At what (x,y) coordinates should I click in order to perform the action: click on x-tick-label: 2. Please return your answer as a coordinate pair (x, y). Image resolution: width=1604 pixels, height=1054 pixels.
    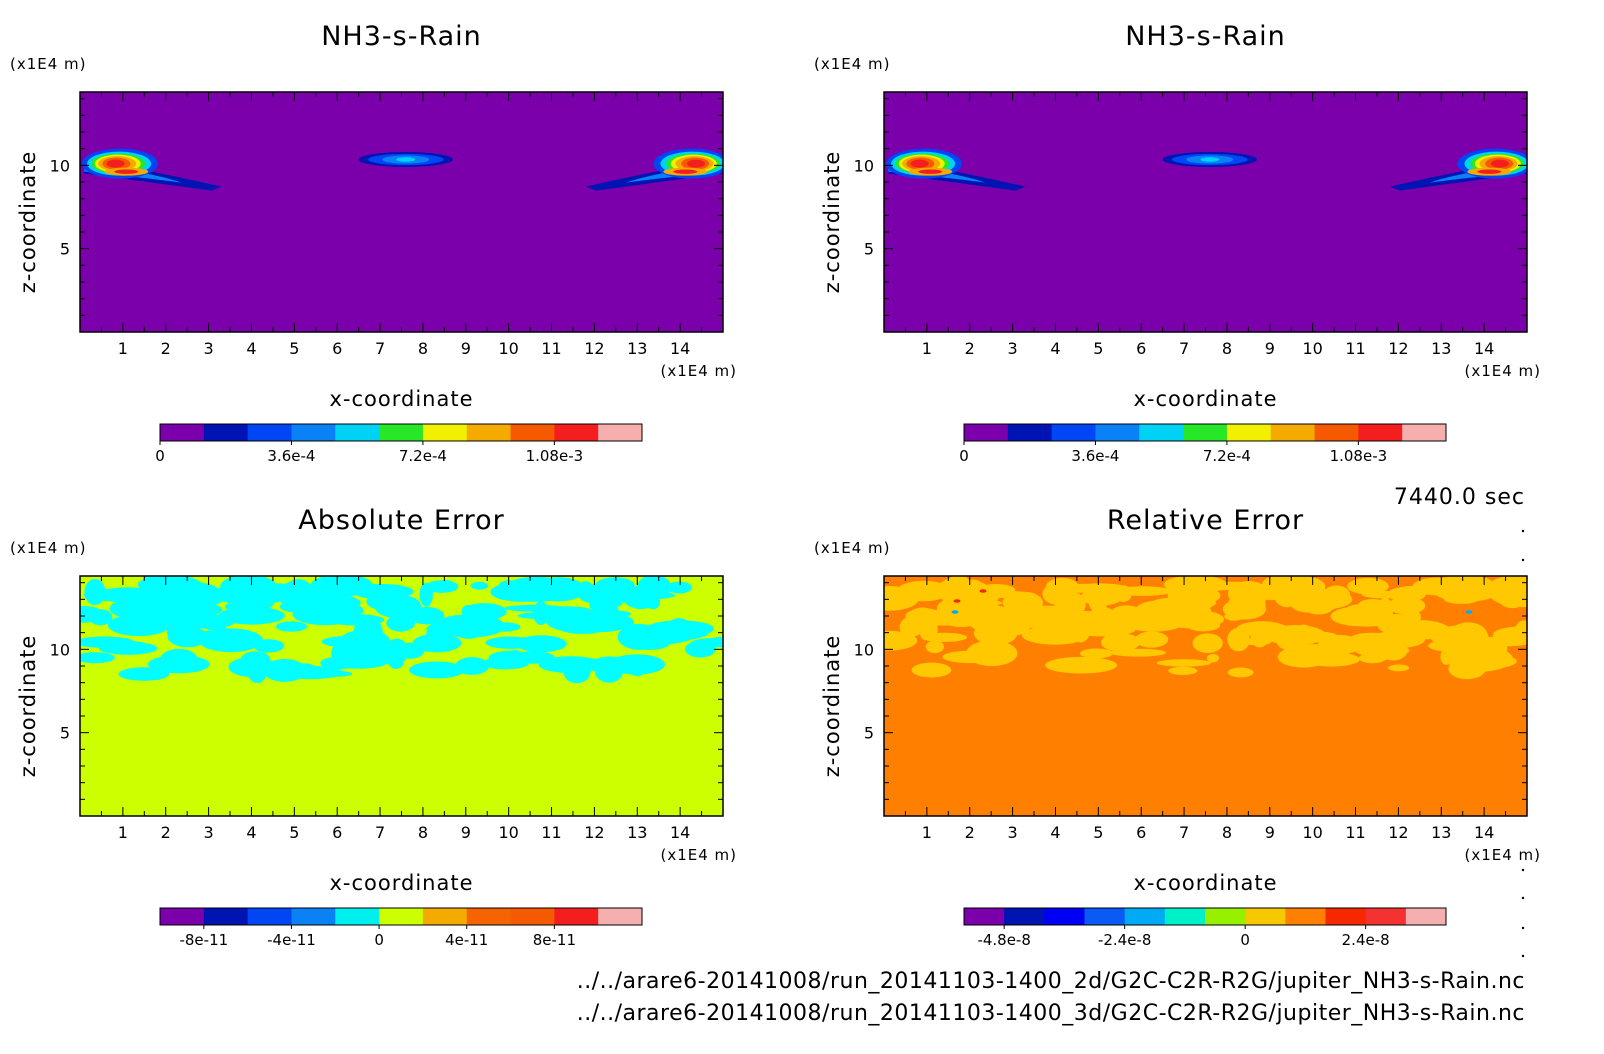
    Looking at the image, I should click on (166, 348).